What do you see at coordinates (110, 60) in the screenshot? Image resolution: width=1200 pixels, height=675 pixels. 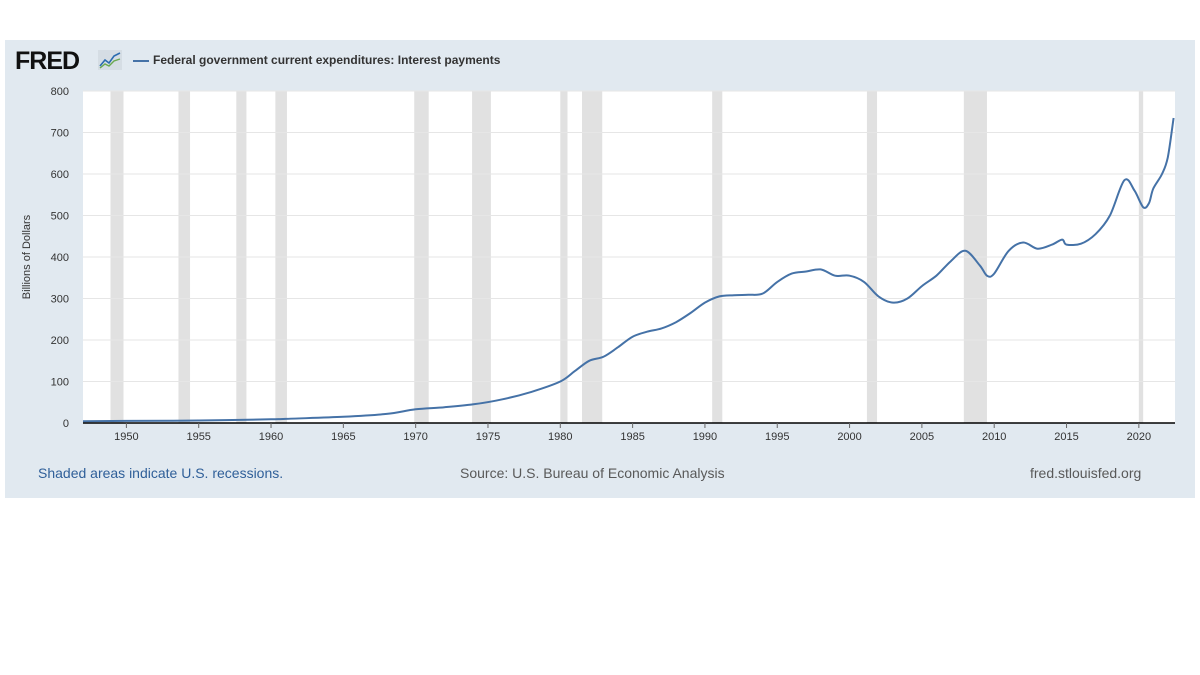 I see `line-chart-icon` at bounding box center [110, 60].